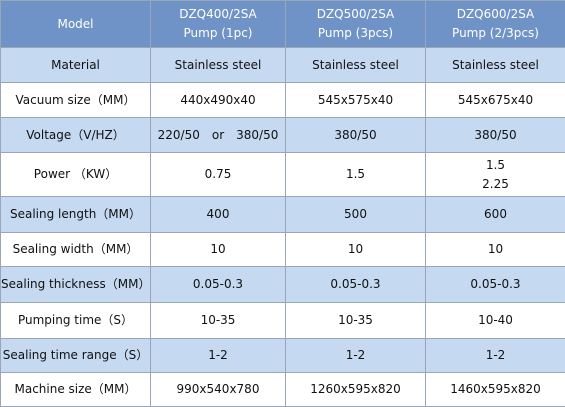 This screenshot has height=407, width=565. I want to click on cell-text: Pump (1pc), so click(218, 33).